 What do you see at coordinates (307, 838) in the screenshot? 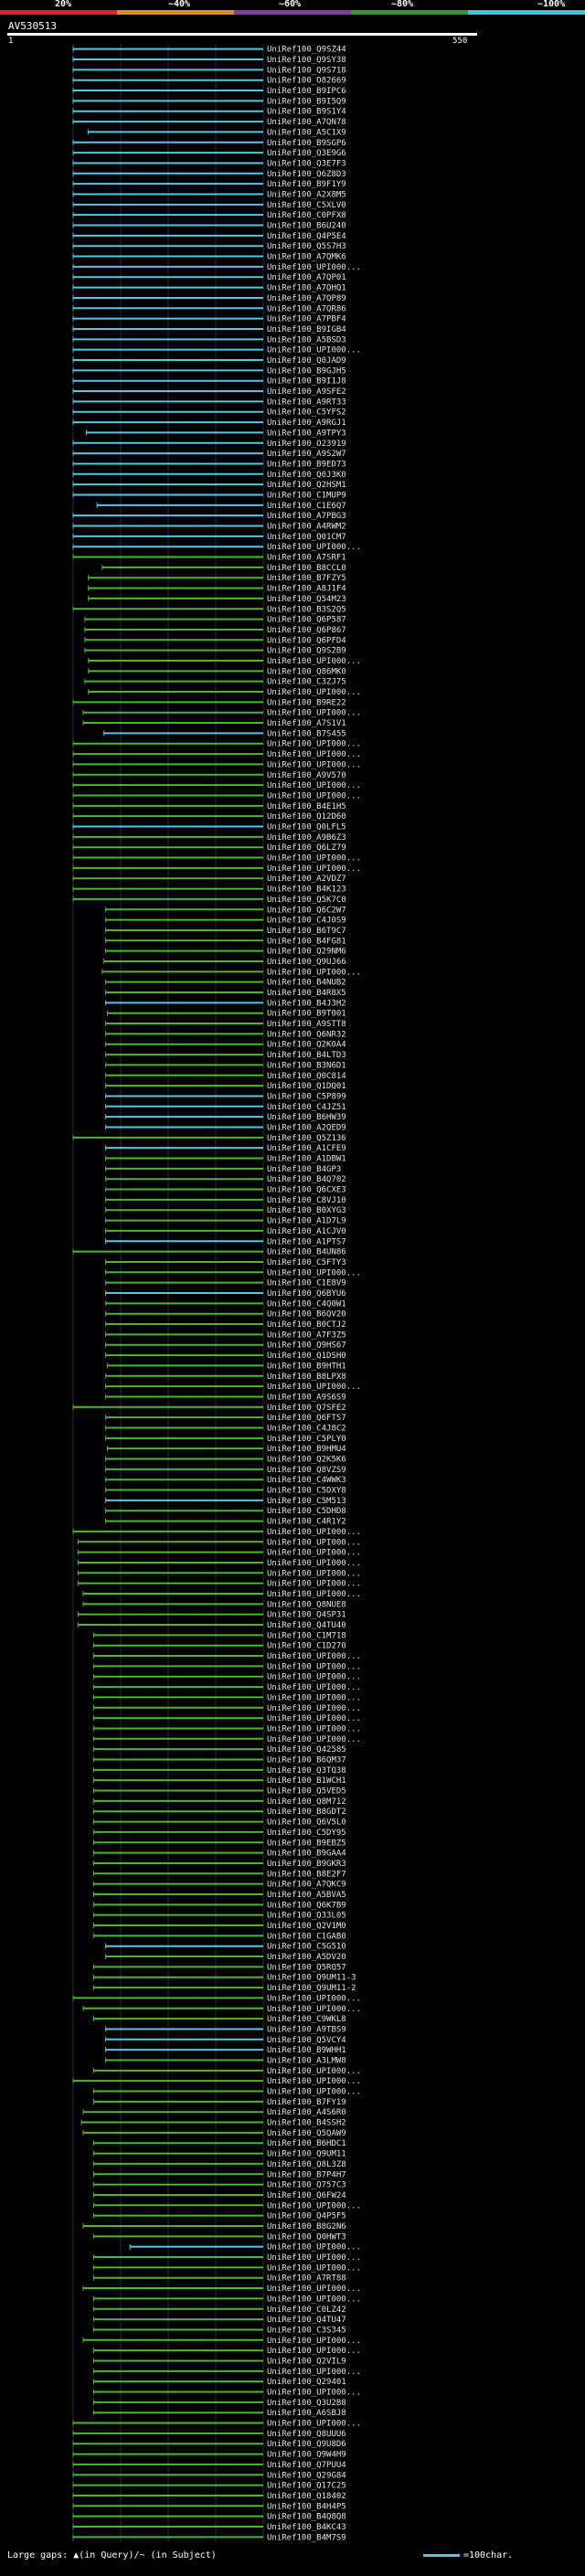
I see `hit-label: UniRef100_A9B6Z3` at bounding box center [307, 838].